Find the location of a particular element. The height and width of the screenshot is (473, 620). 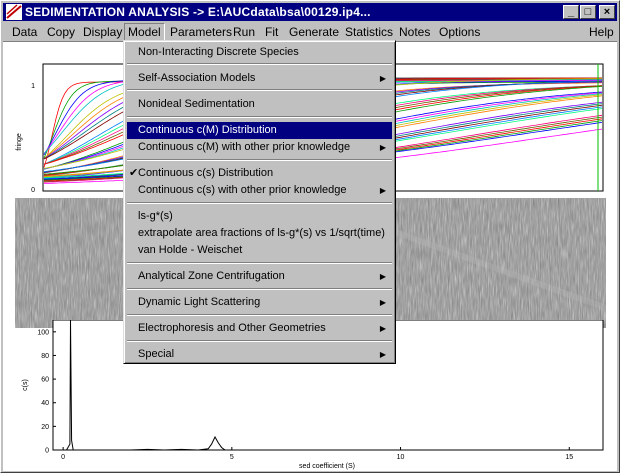

menu-item-non-interacting-discrete-species: Non-Interacting Discrete Species is located at coordinates (218, 52).